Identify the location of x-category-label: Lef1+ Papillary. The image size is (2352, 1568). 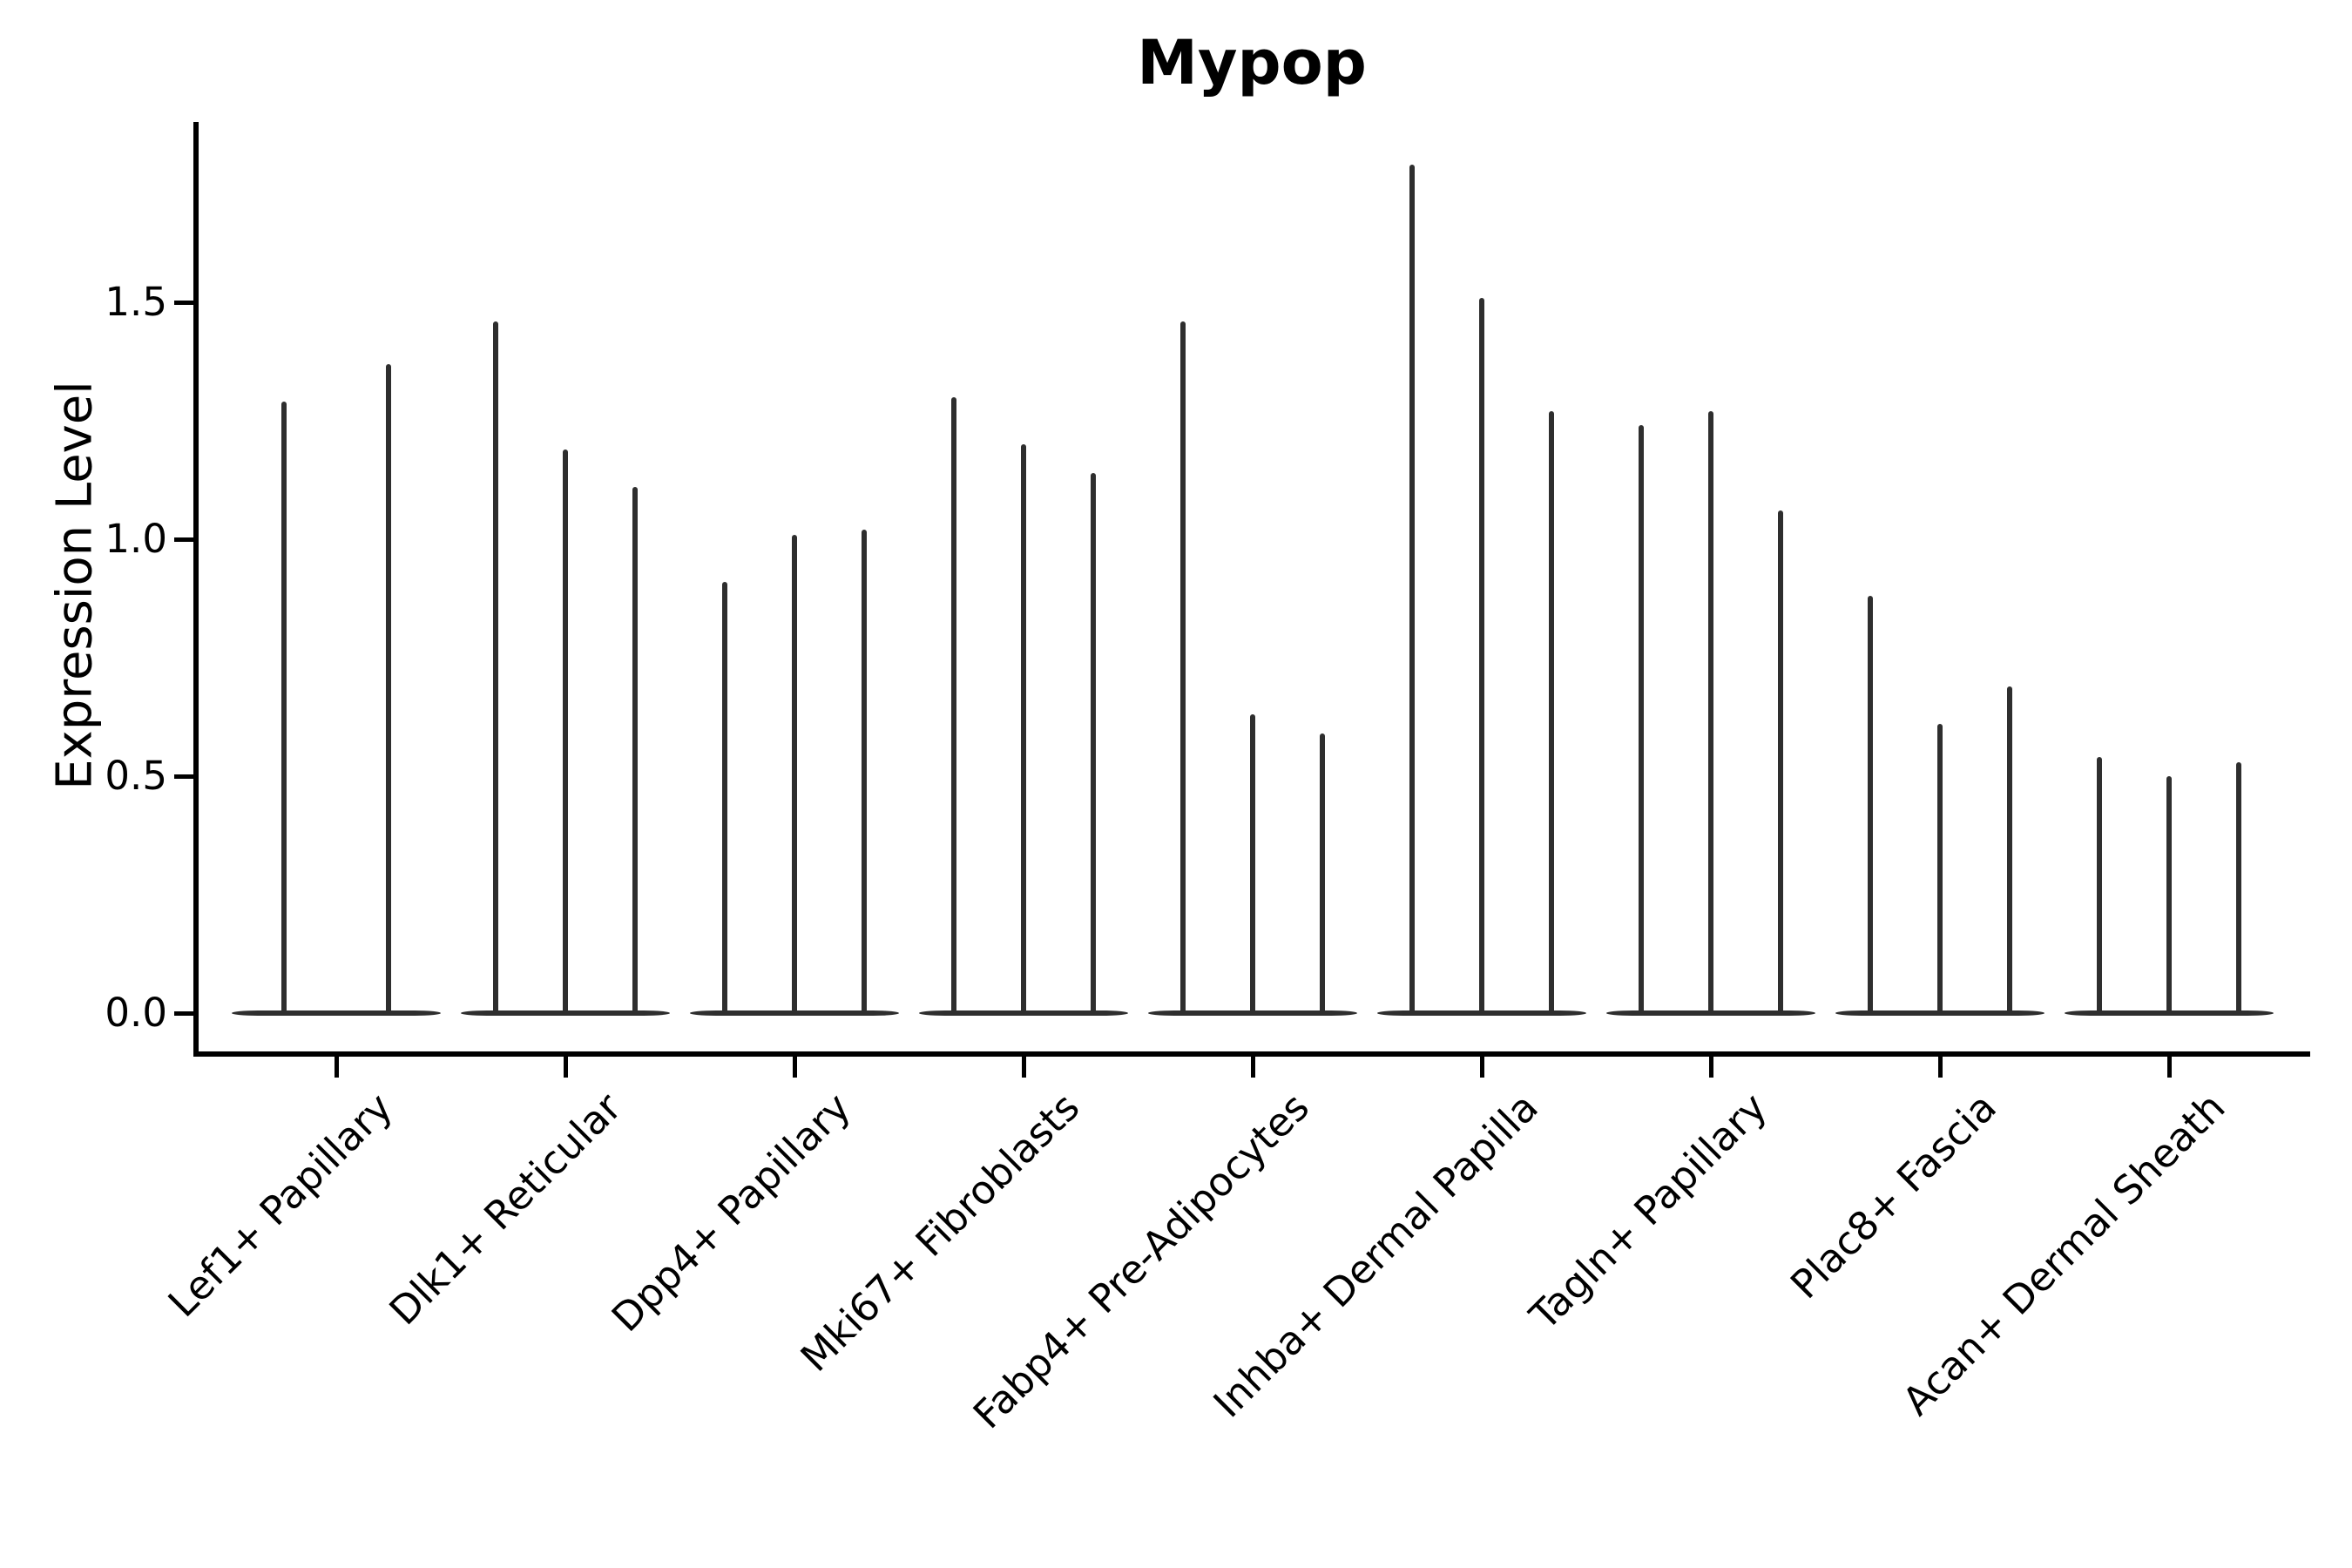
(280, 1205).